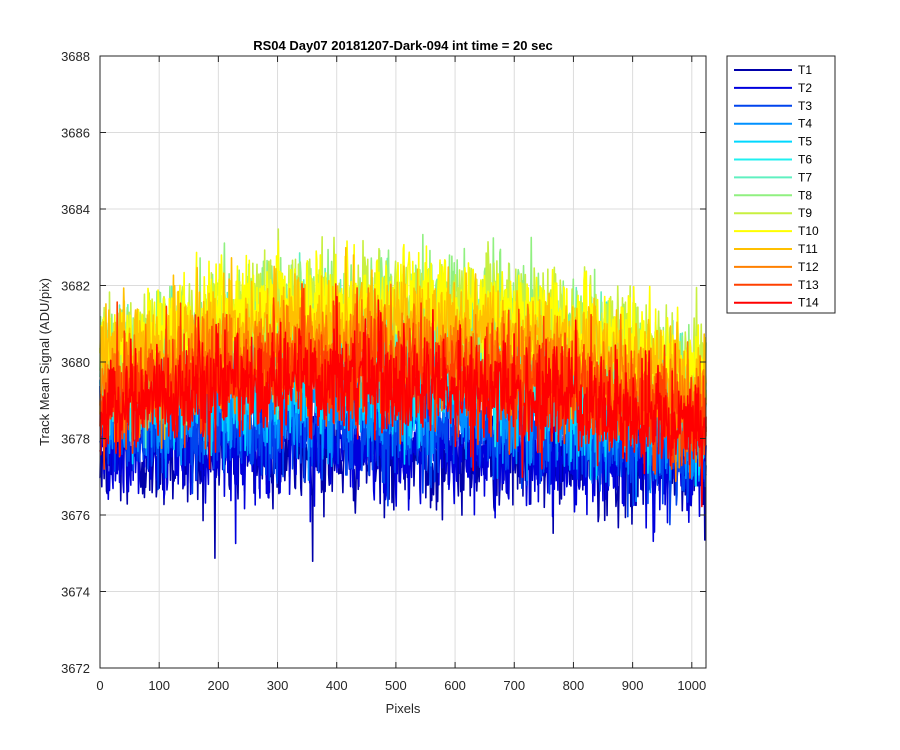 This screenshot has width=900, height=750. Describe the element at coordinates (808, 249) in the screenshot. I see `legend-label: T11` at that location.